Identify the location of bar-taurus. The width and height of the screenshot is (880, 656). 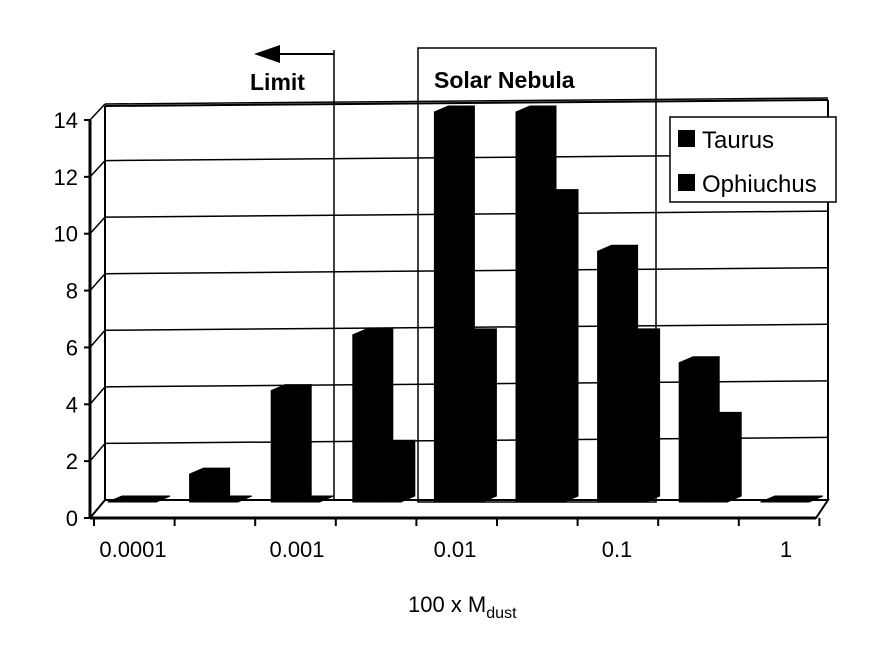
(291, 443).